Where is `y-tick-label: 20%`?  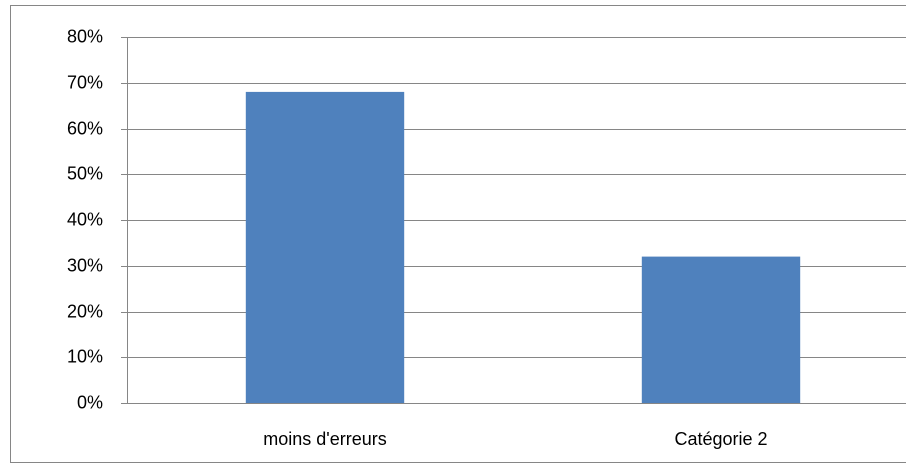 y-tick-label: 20% is located at coordinates (85, 311).